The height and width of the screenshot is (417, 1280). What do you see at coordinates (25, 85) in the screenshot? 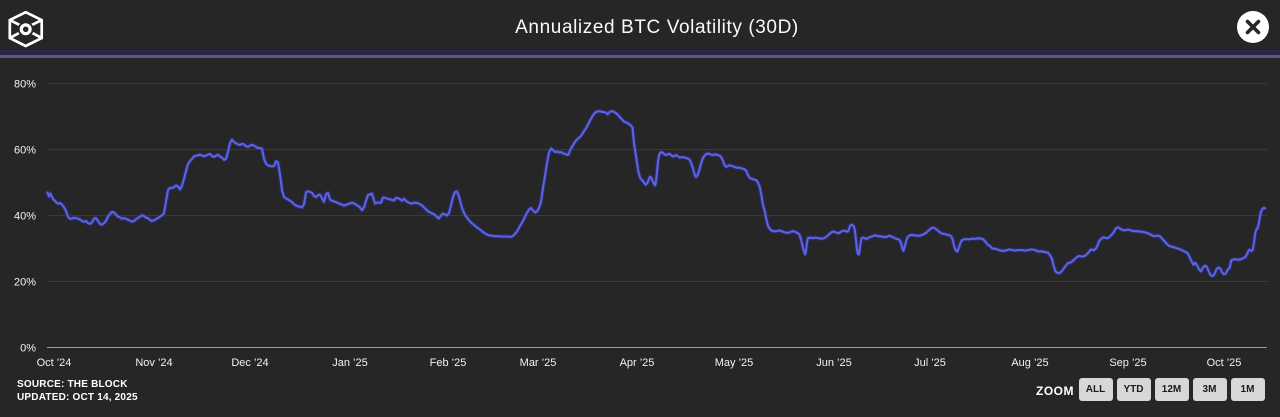
I see `svg-text: 80%` at bounding box center [25, 85].